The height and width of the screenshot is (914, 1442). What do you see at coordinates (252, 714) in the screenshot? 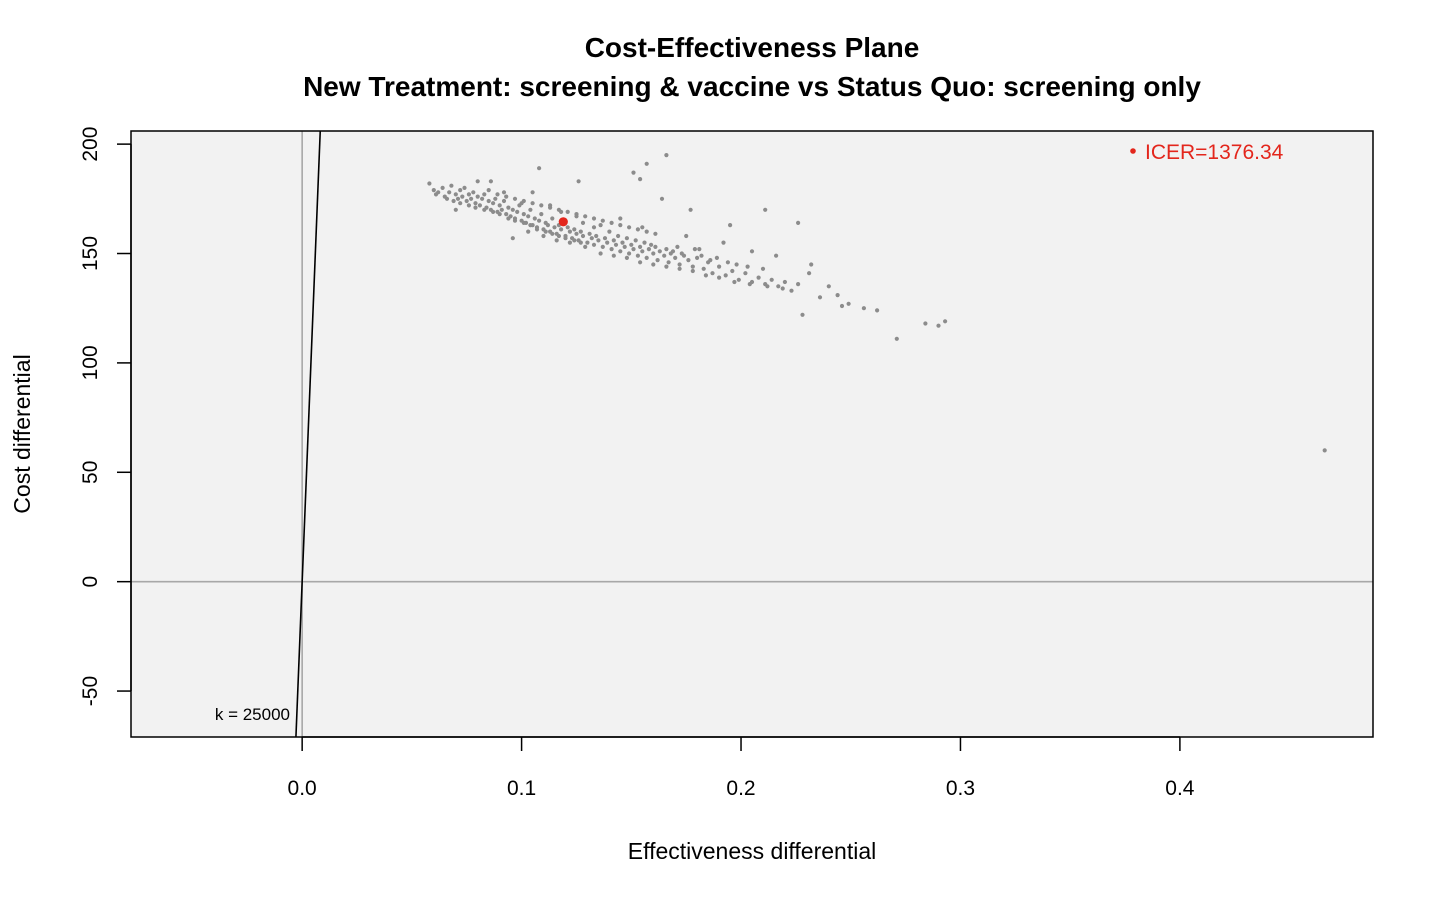
I see `threshold-label: k = 25000` at bounding box center [252, 714].